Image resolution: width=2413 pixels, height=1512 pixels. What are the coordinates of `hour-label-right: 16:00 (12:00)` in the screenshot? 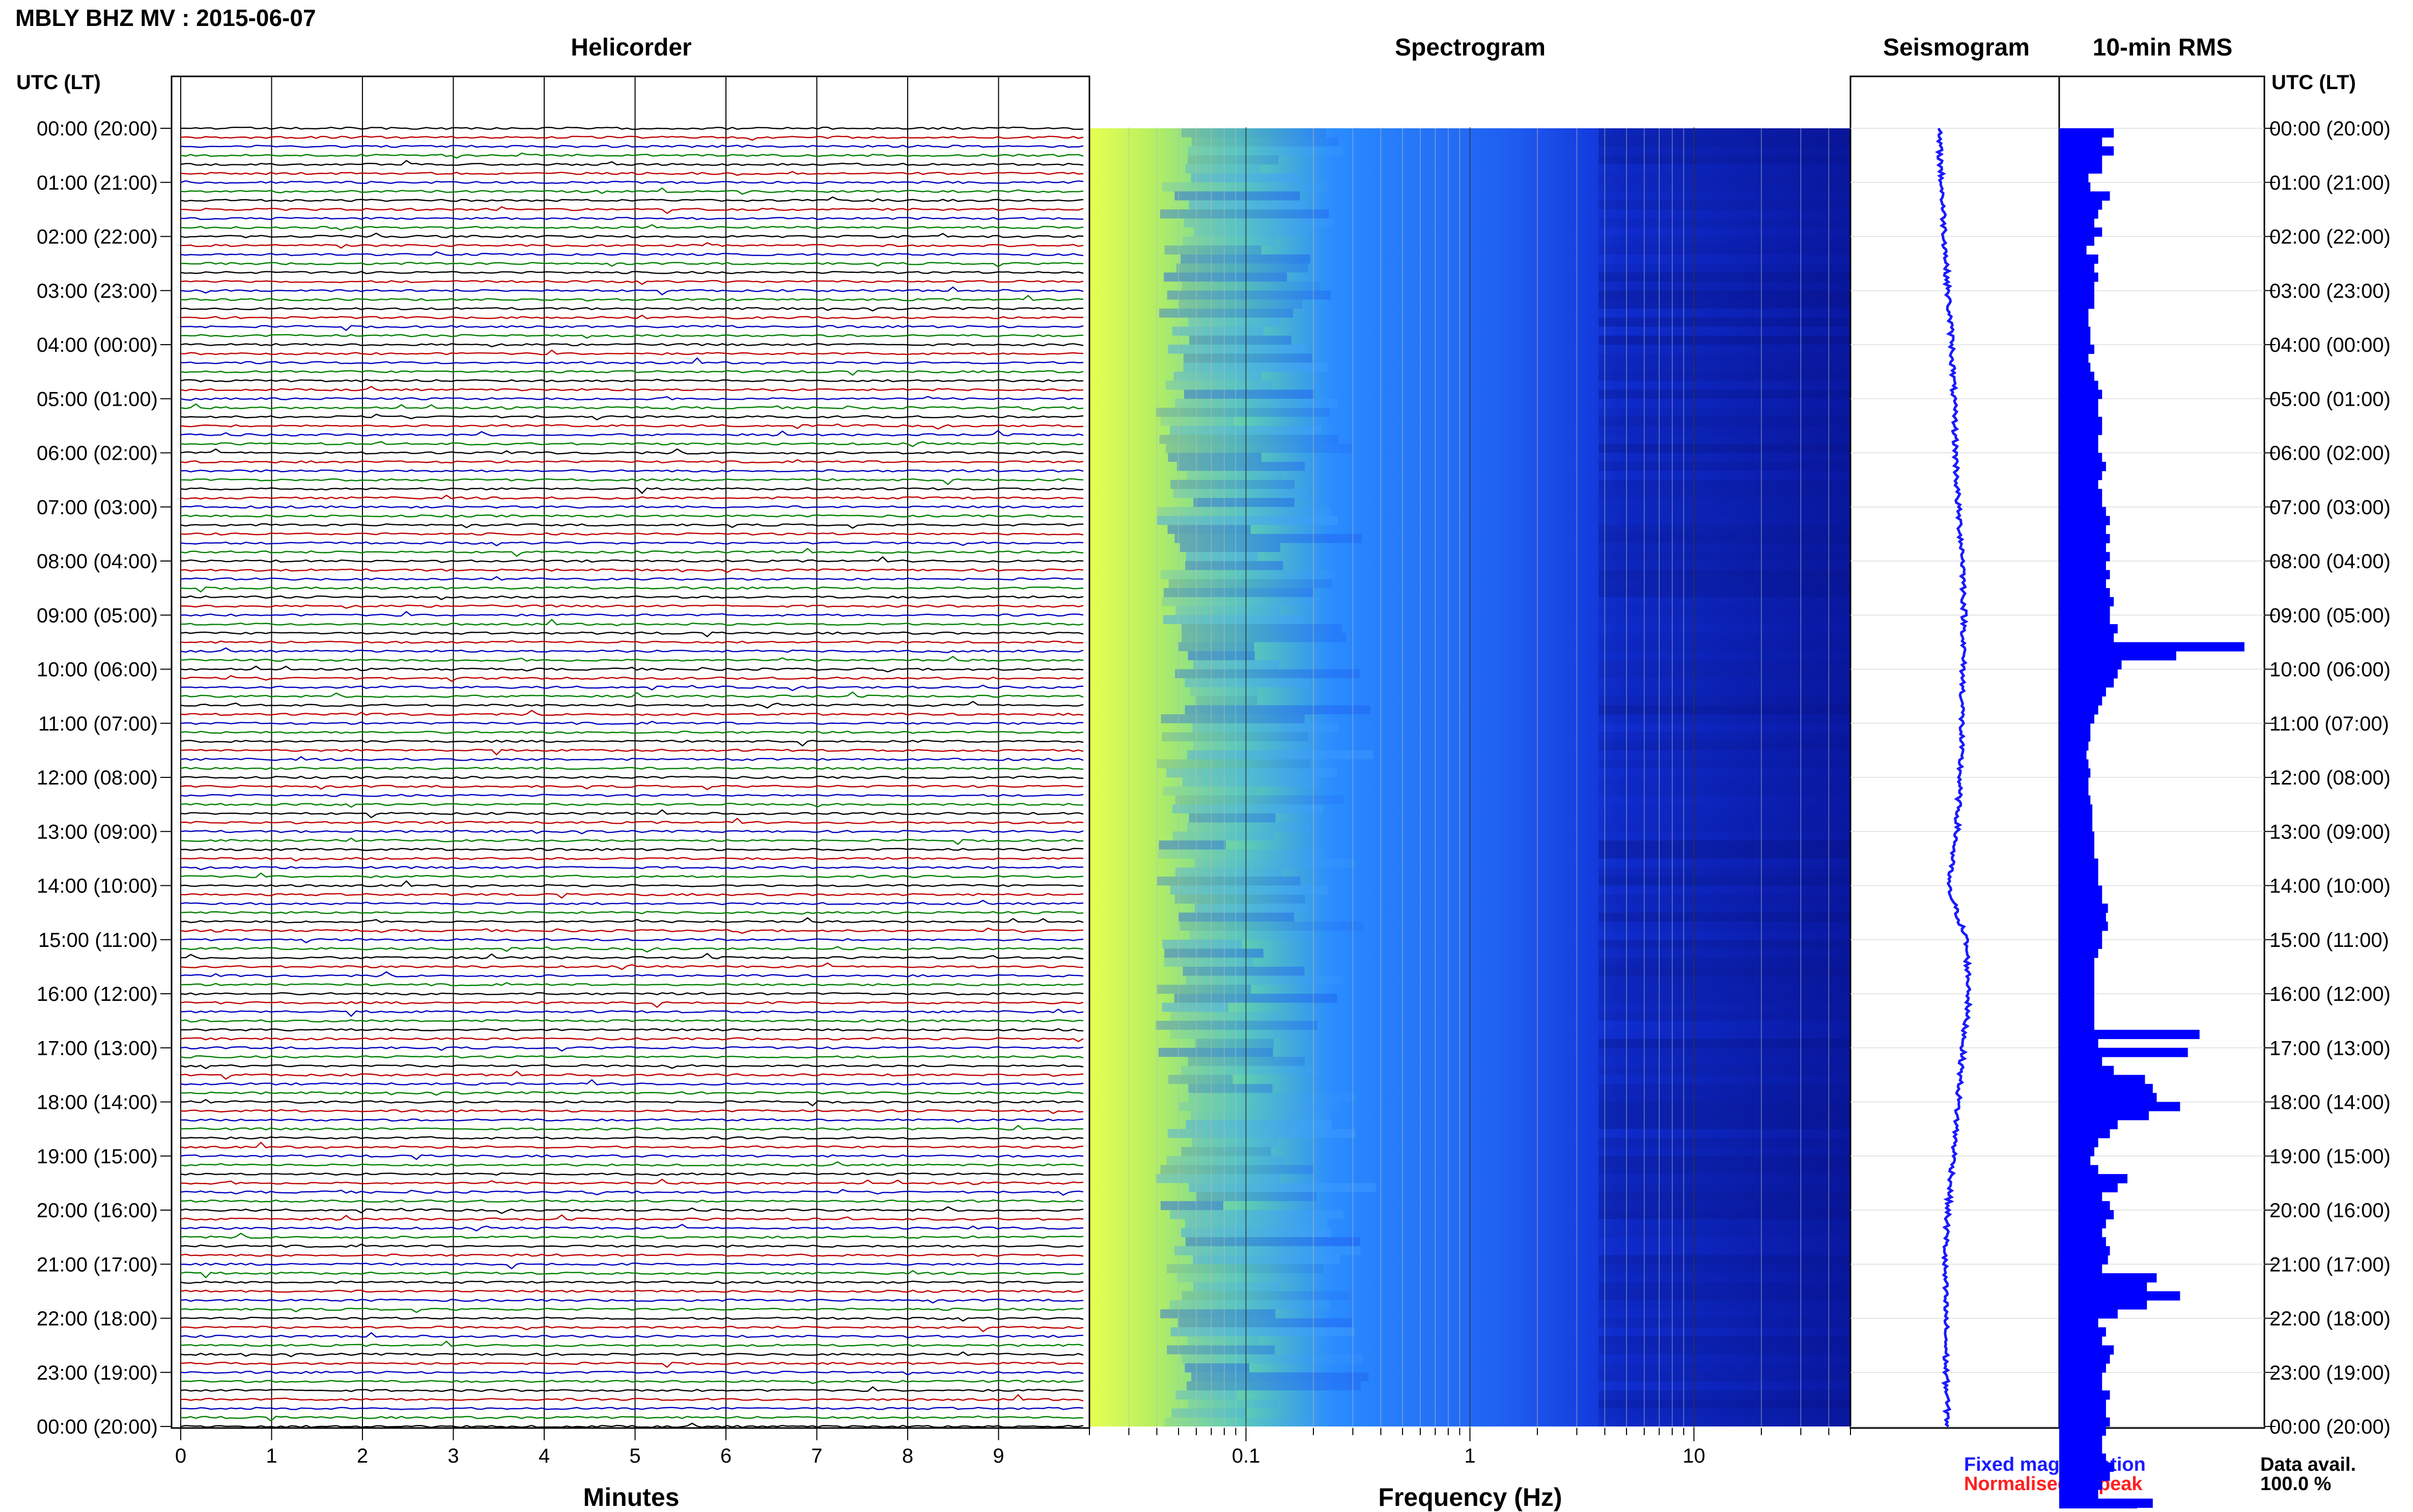 It's located at (2330, 994).